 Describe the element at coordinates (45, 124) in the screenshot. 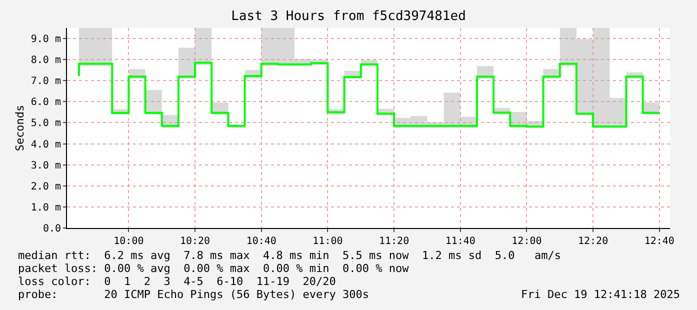

I see `y-tick-label: 5.0 m` at that location.